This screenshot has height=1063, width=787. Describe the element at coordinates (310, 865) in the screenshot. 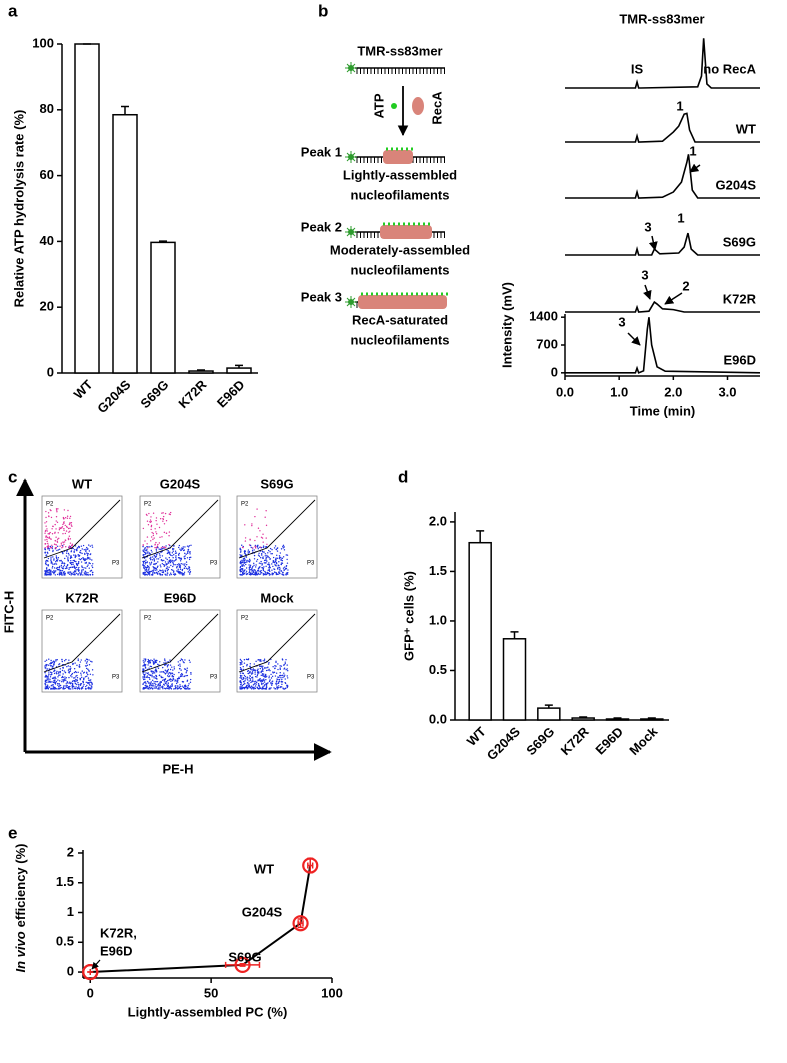

I see `point` at that location.